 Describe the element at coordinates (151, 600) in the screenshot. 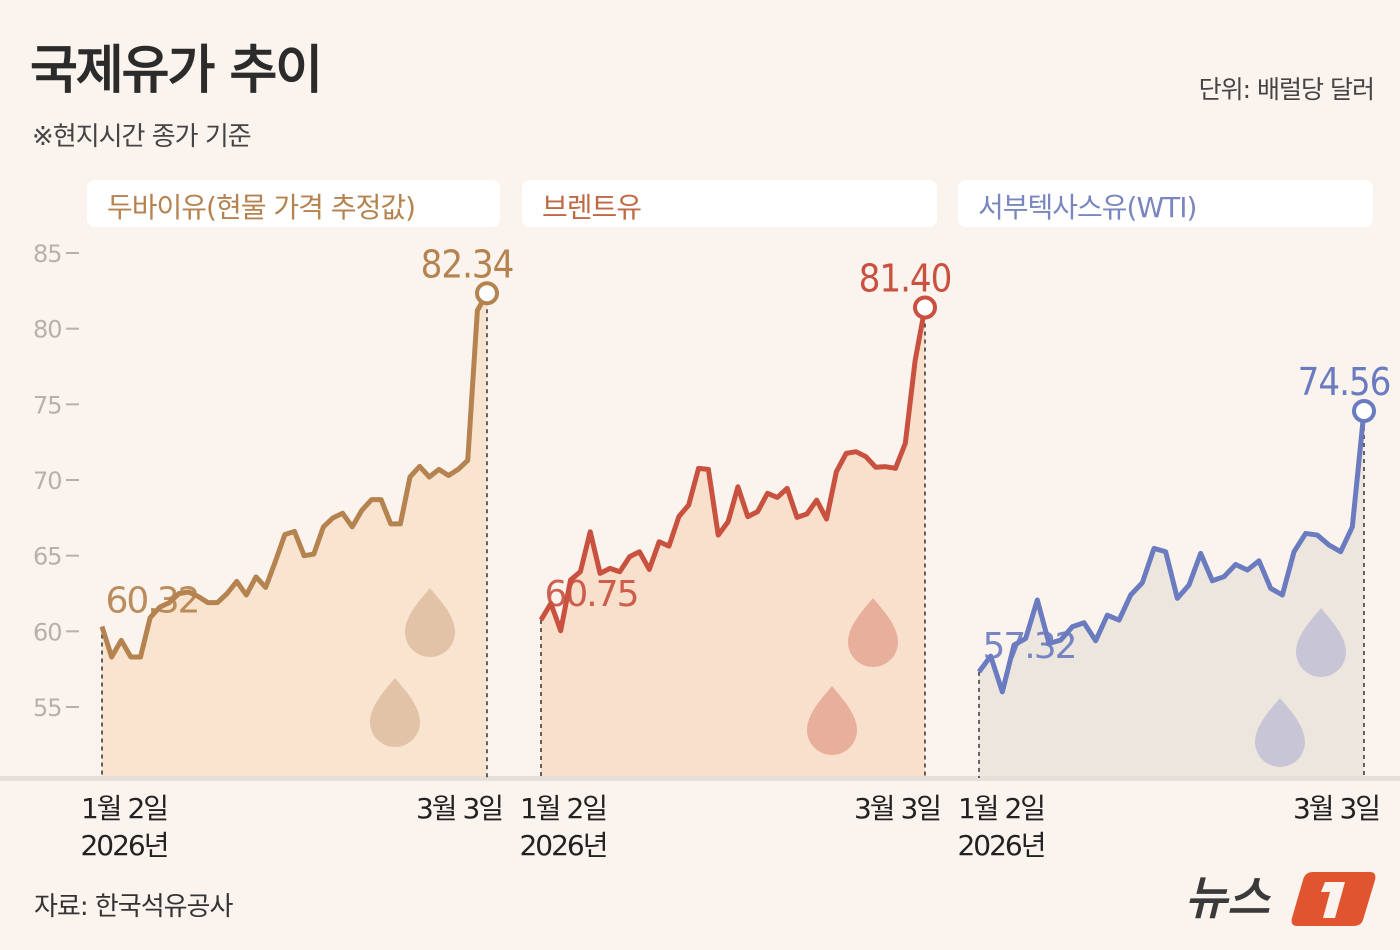

I see `start-value-label: 60.32` at that location.